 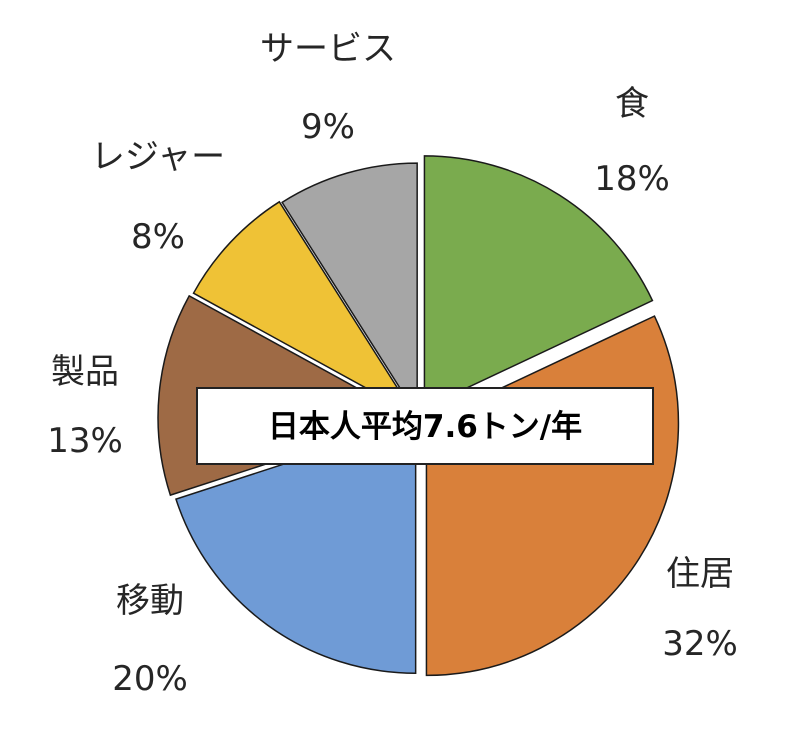 I want to click on slice-percent-label: 9%, so click(x=328, y=127).